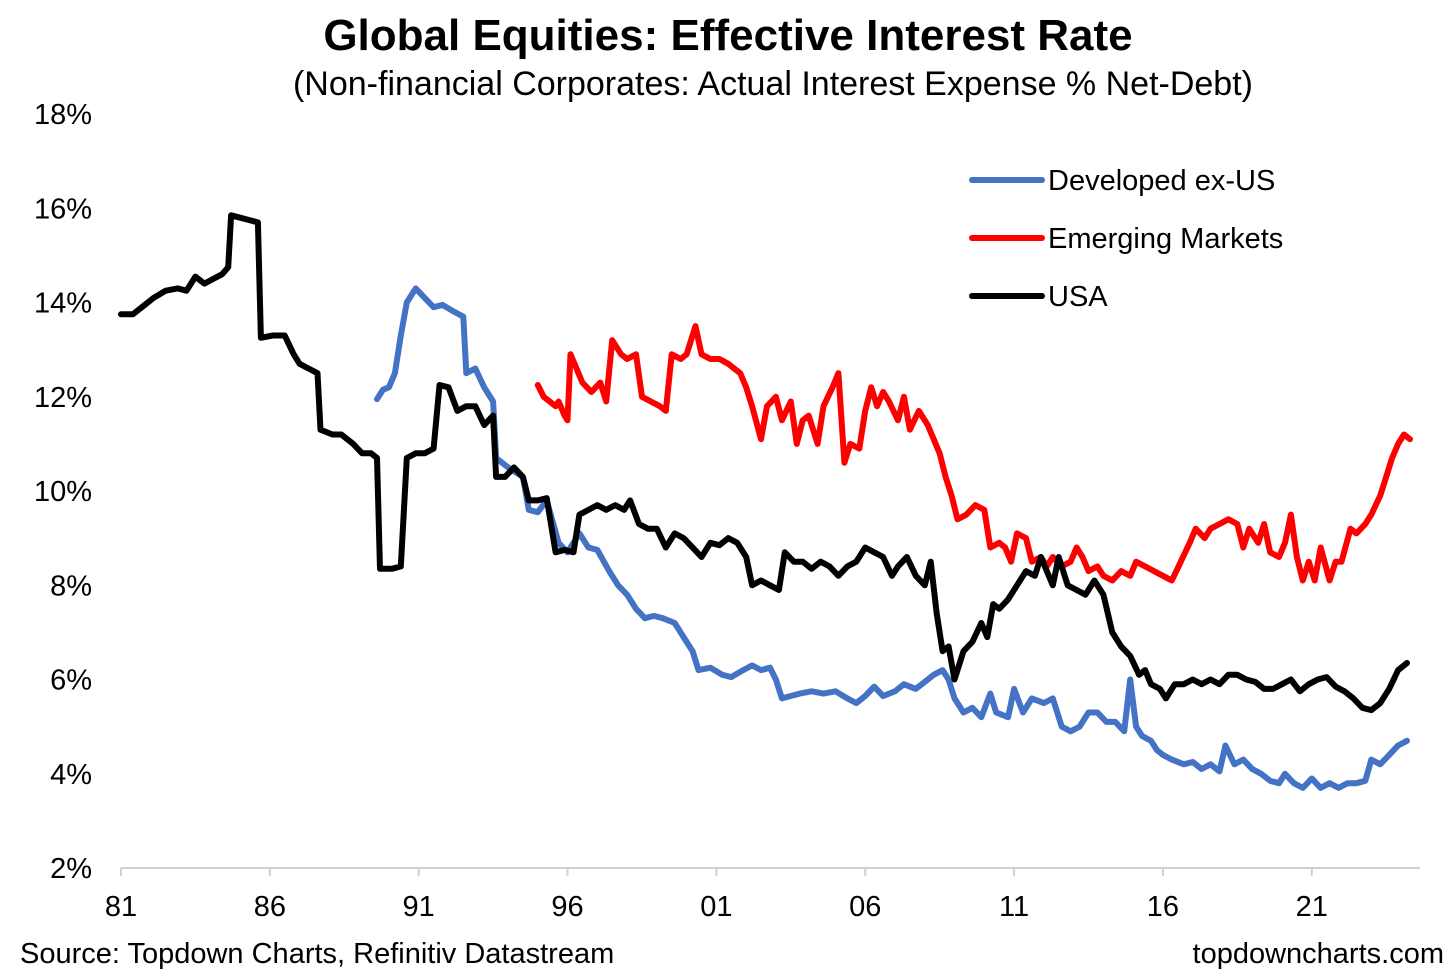  I want to click on y-tick-label: 4%, so click(71, 775).